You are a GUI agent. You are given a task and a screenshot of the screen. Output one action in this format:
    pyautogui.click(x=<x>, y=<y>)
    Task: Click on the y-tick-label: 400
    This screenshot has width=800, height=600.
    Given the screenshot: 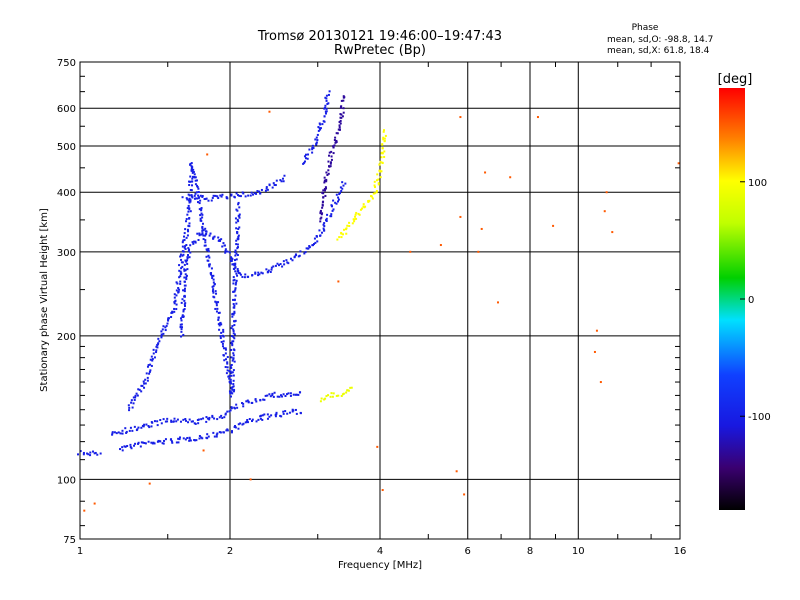 What is the action you would take?
    pyautogui.click(x=66, y=193)
    